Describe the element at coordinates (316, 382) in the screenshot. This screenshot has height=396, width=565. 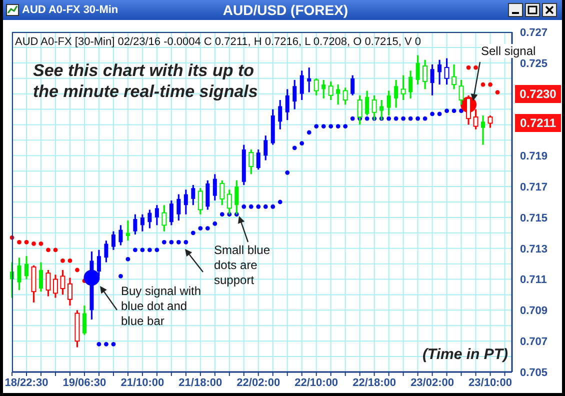
I see `x-tick-label: 22/10:00` at that location.